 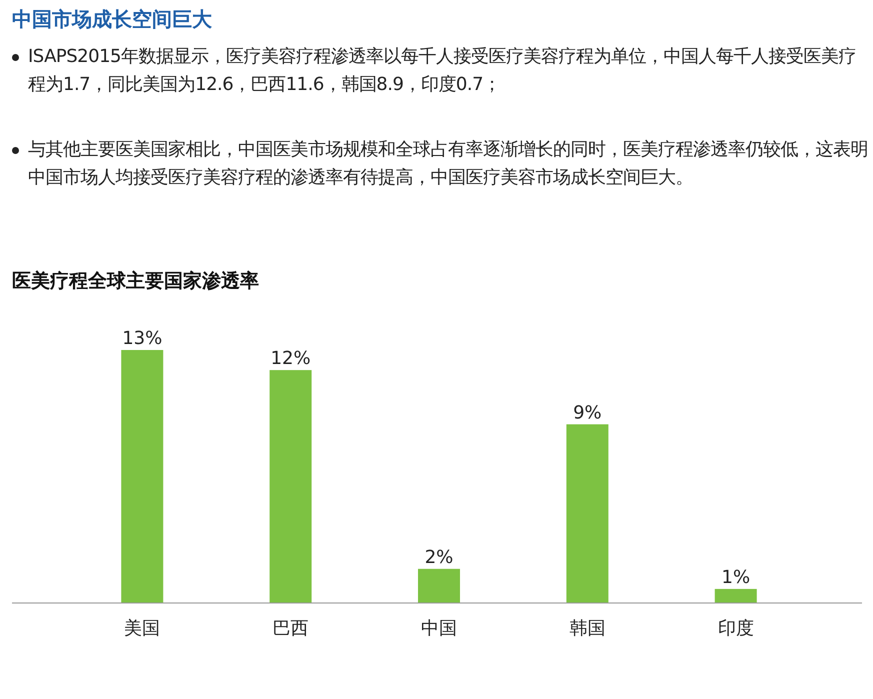 I want to click on text: ISAPS2015年数据显示，医疗美容疗程渗透率以每千人接受医疗美容疗程为单位，中国人每千人接受医美疗程为1.7，同比美国为12.6，巴西11.6，韩国8.9，印度0.7；, so click(x=442, y=71).